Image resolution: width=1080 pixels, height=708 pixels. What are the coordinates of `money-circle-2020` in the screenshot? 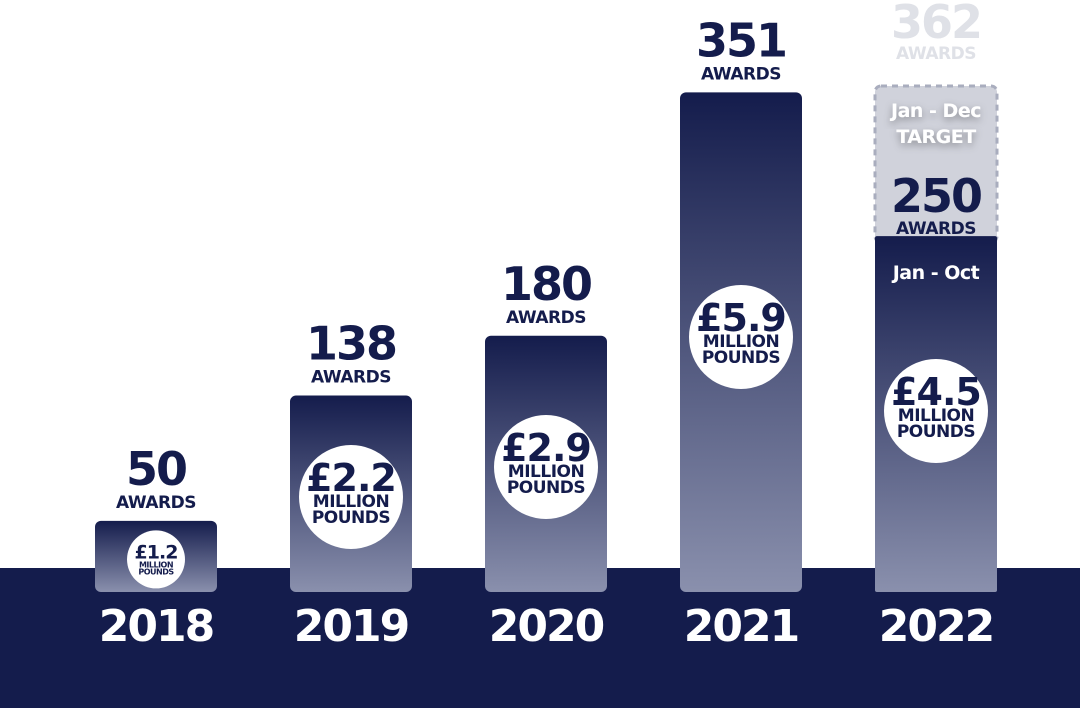 It's located at (546, 467).